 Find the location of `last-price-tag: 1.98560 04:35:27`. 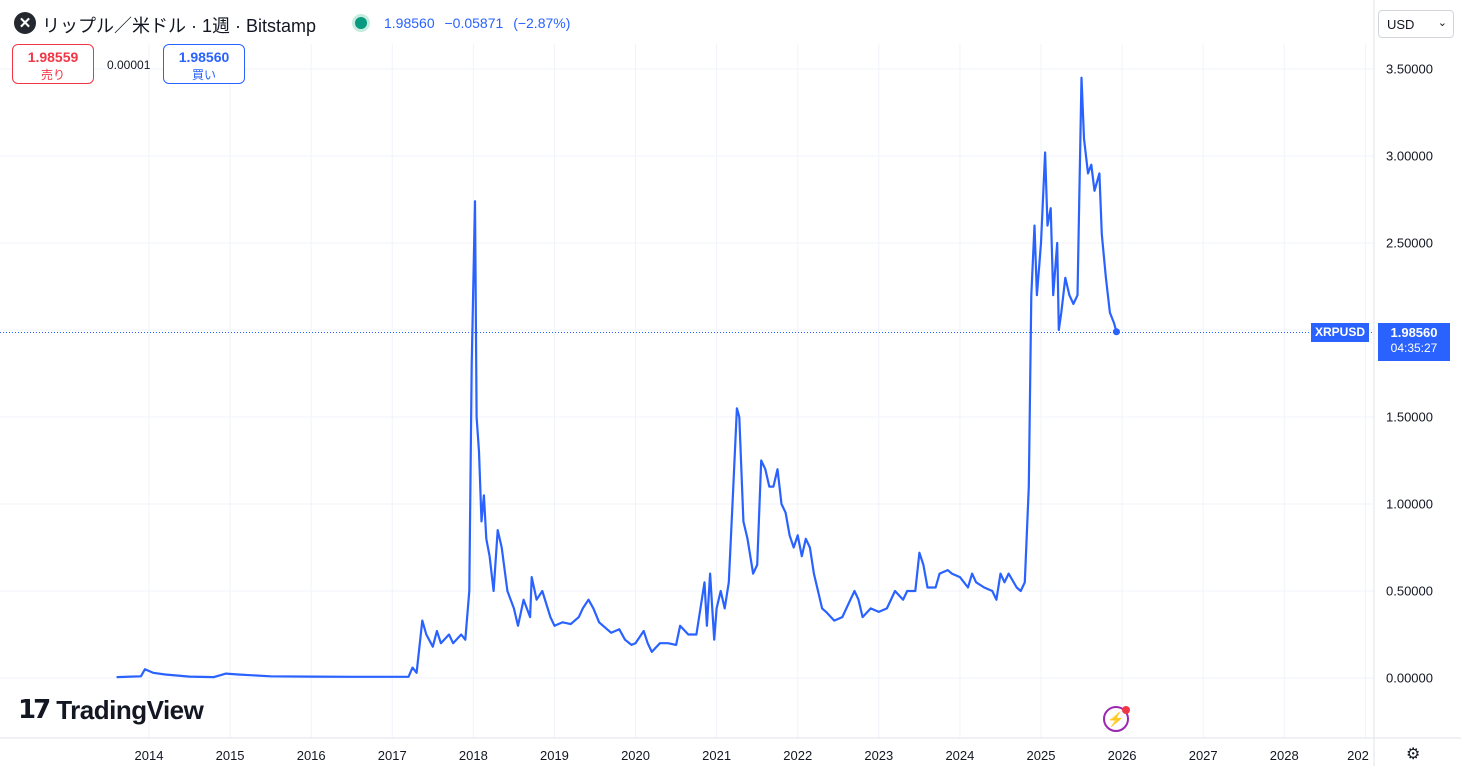

last-price-tag: 1.98560 04:35:27 is located at coordinates (1414, 342).